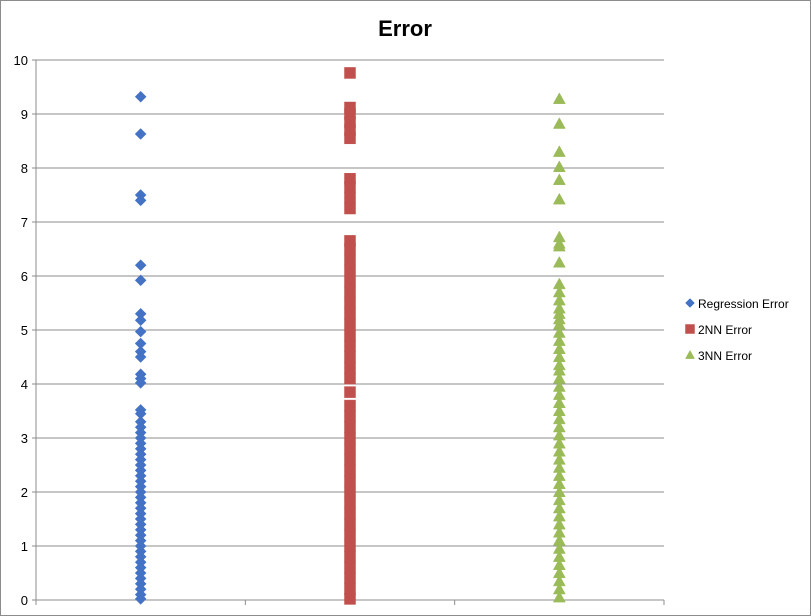  Describe the element at coordinates (24, 222) in the screenshot. I see `y-tick-label: 7` at that location.